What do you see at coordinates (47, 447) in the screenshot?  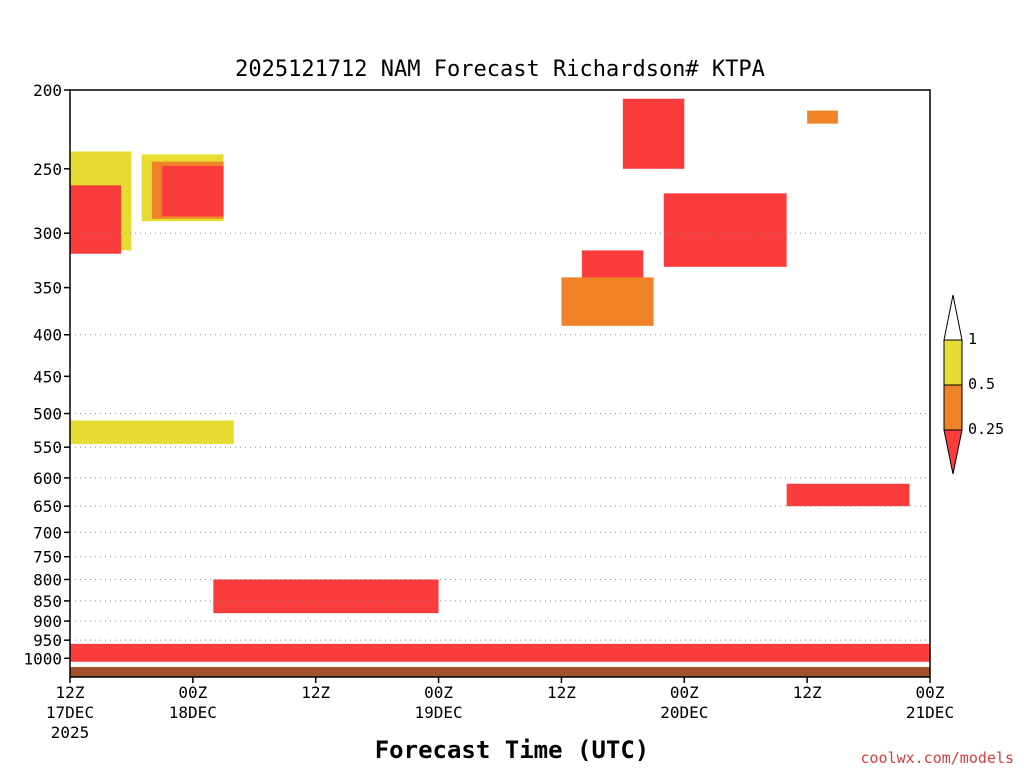 I see `y-tick-label-550: 550` at bounding box center [47, 447].